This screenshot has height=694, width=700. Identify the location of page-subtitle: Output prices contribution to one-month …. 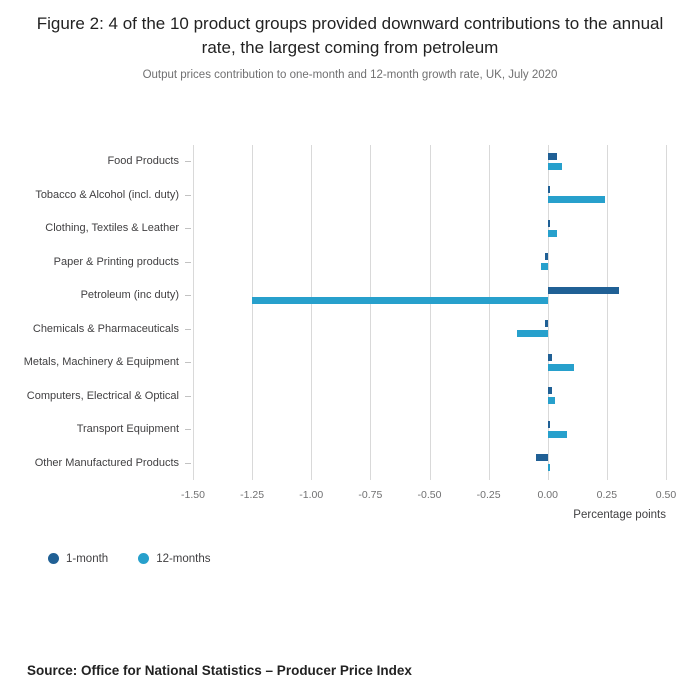
(350, 74).